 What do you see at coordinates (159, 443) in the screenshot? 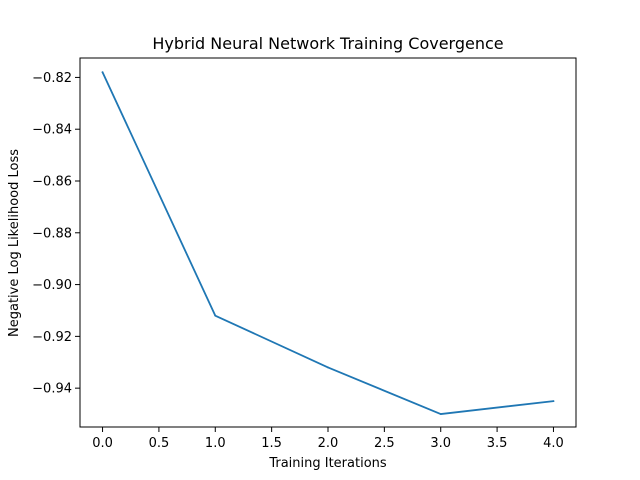
I see `x-tick-label: 0.5` at bounding box center [159, 443].